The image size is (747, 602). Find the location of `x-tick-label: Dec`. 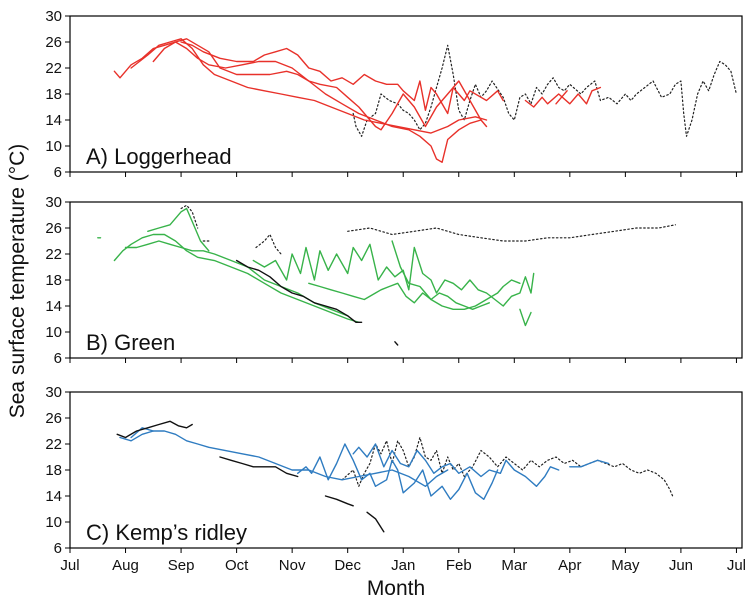

x-tick-label: Dec is located at coordinates (347, 565).